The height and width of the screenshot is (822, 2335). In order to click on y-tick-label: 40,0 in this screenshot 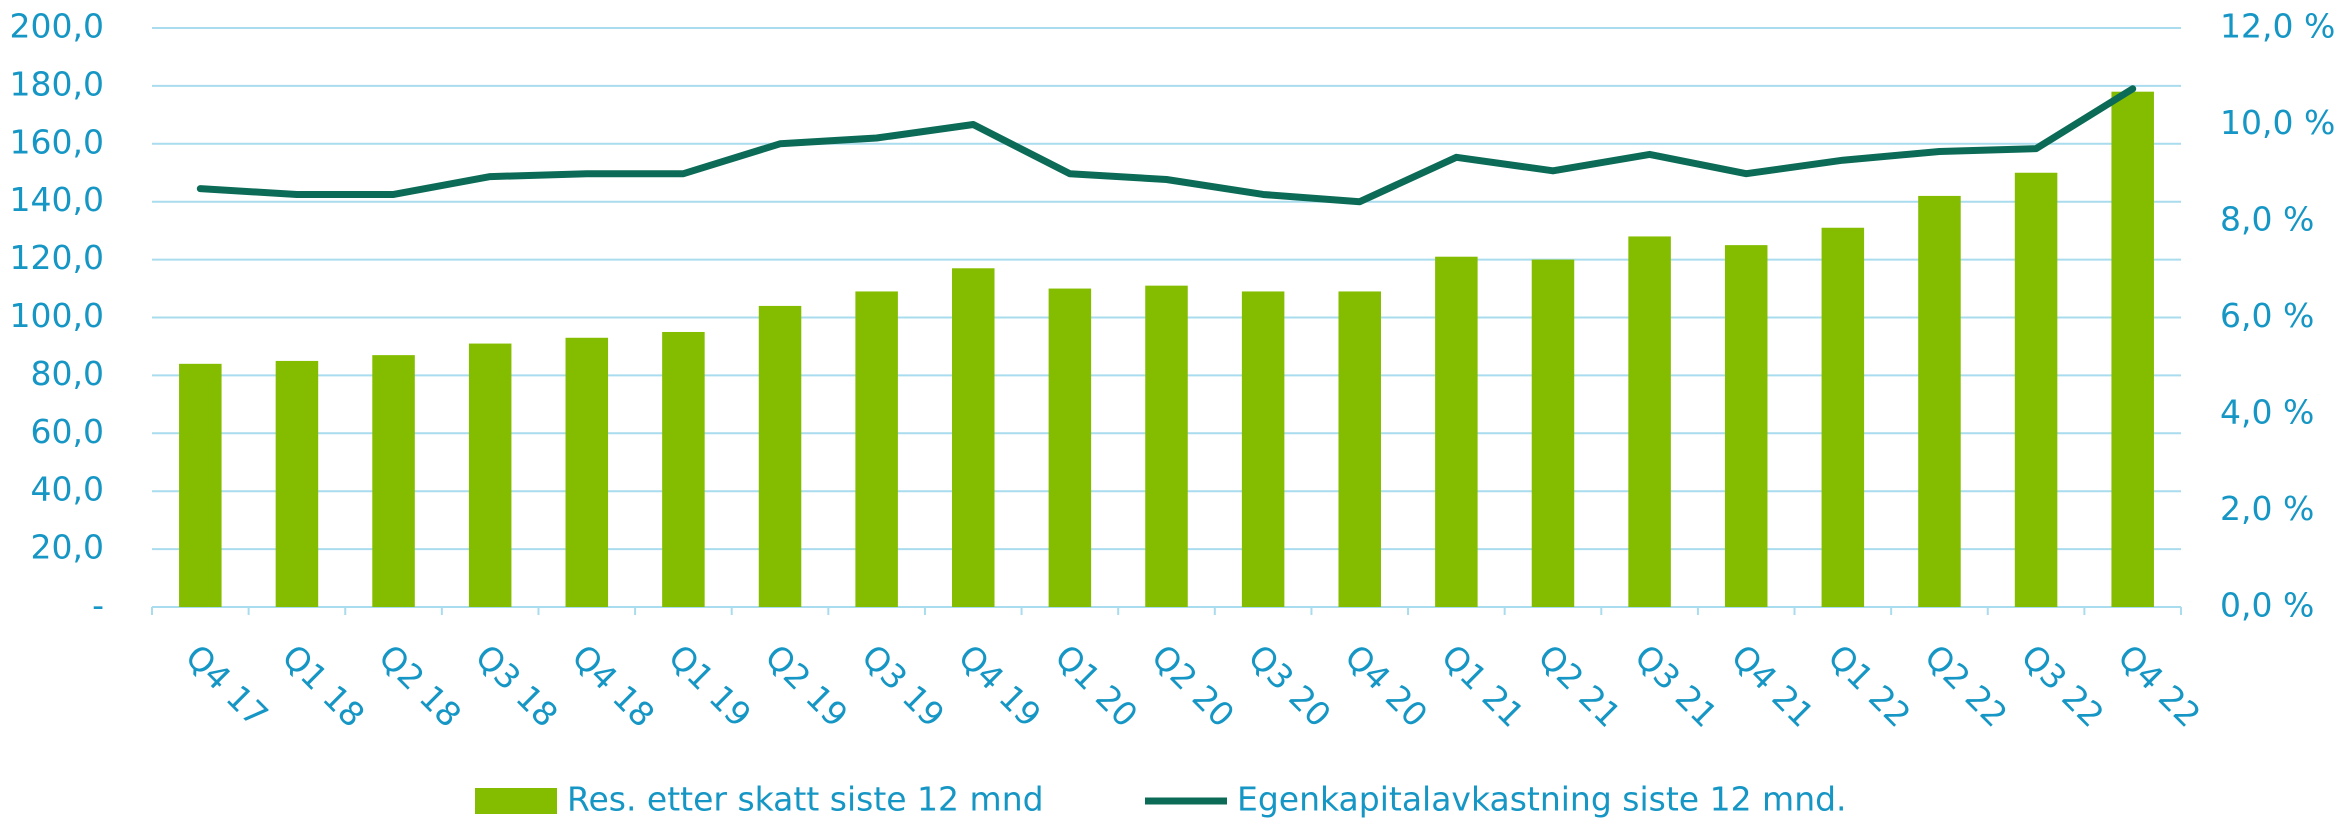, I will do `click(67, 489)`.